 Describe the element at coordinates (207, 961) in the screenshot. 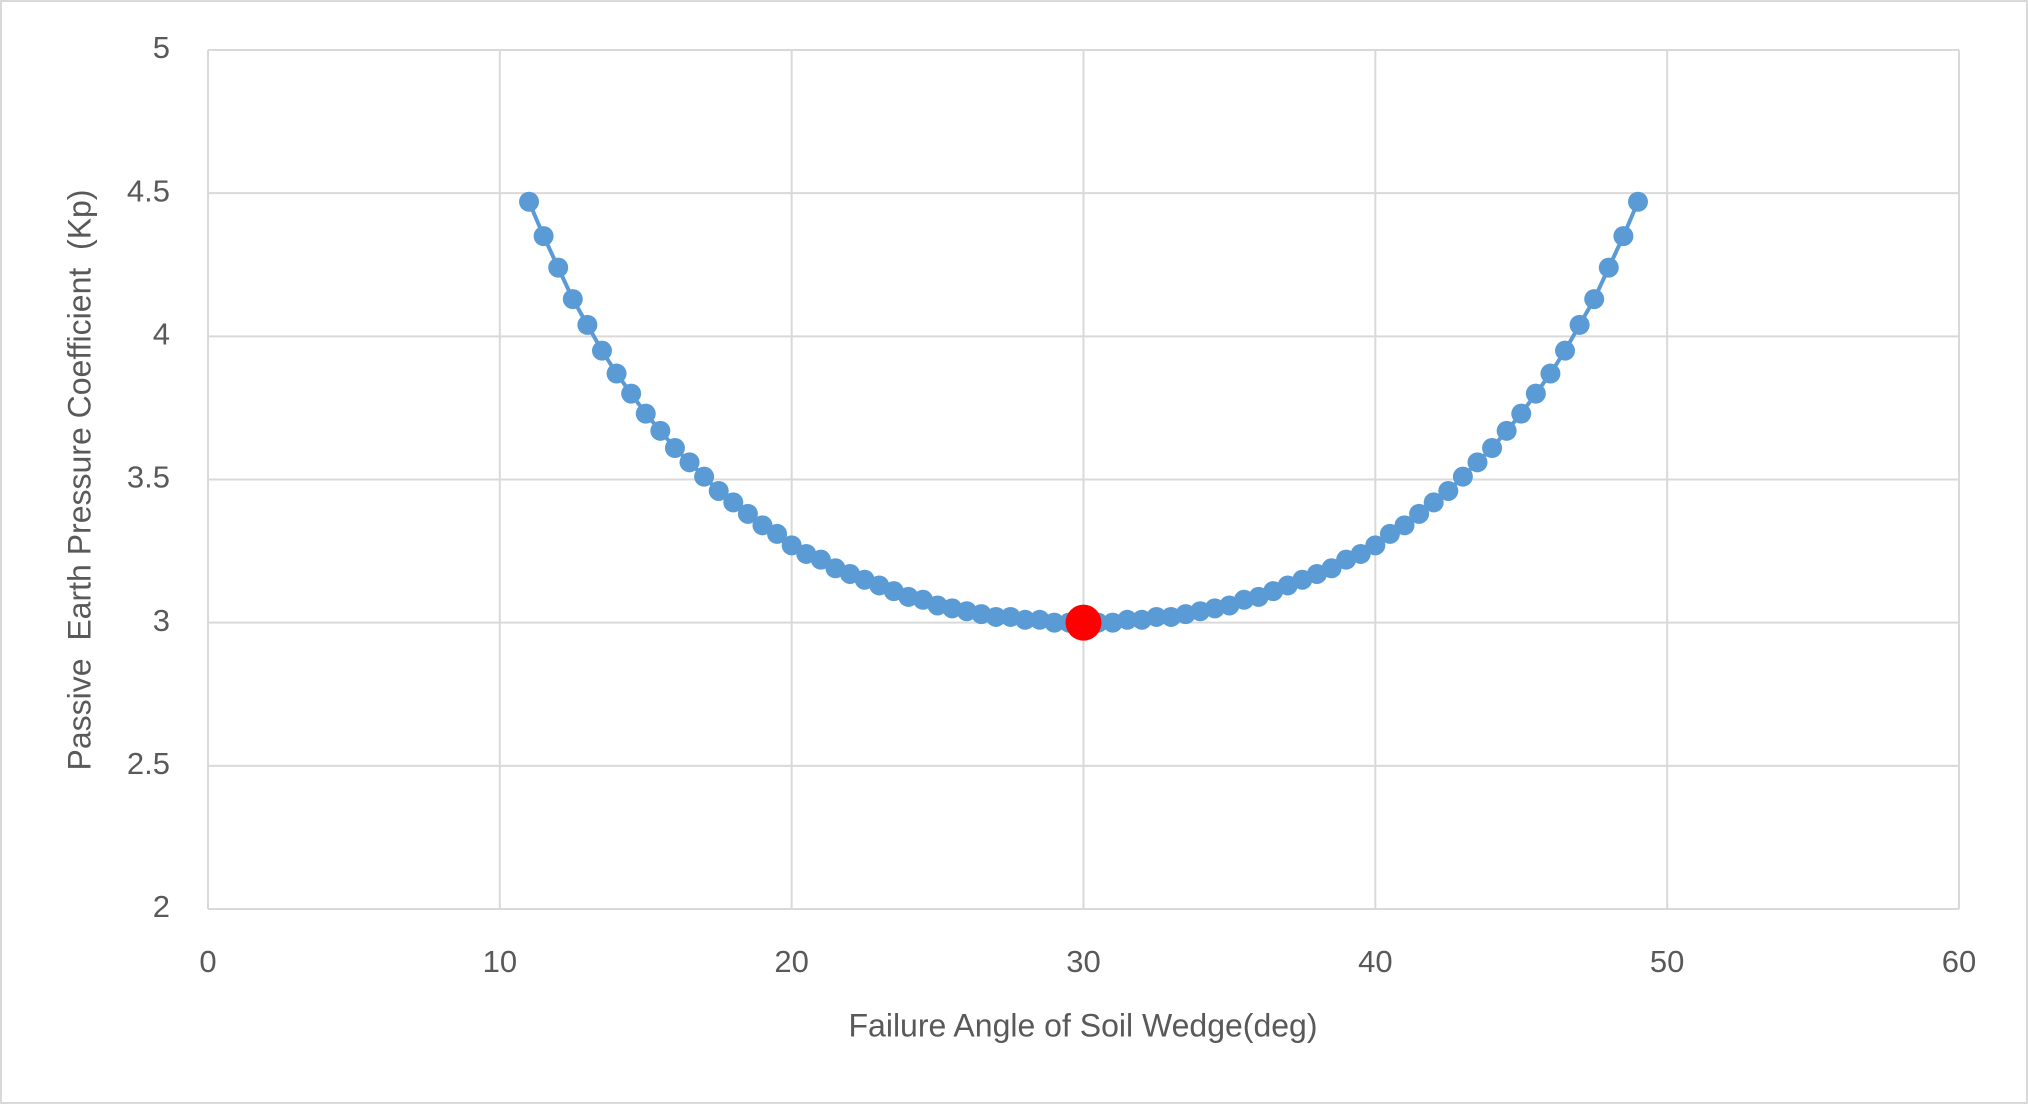

I see `x-tick-label: 0` at that location.